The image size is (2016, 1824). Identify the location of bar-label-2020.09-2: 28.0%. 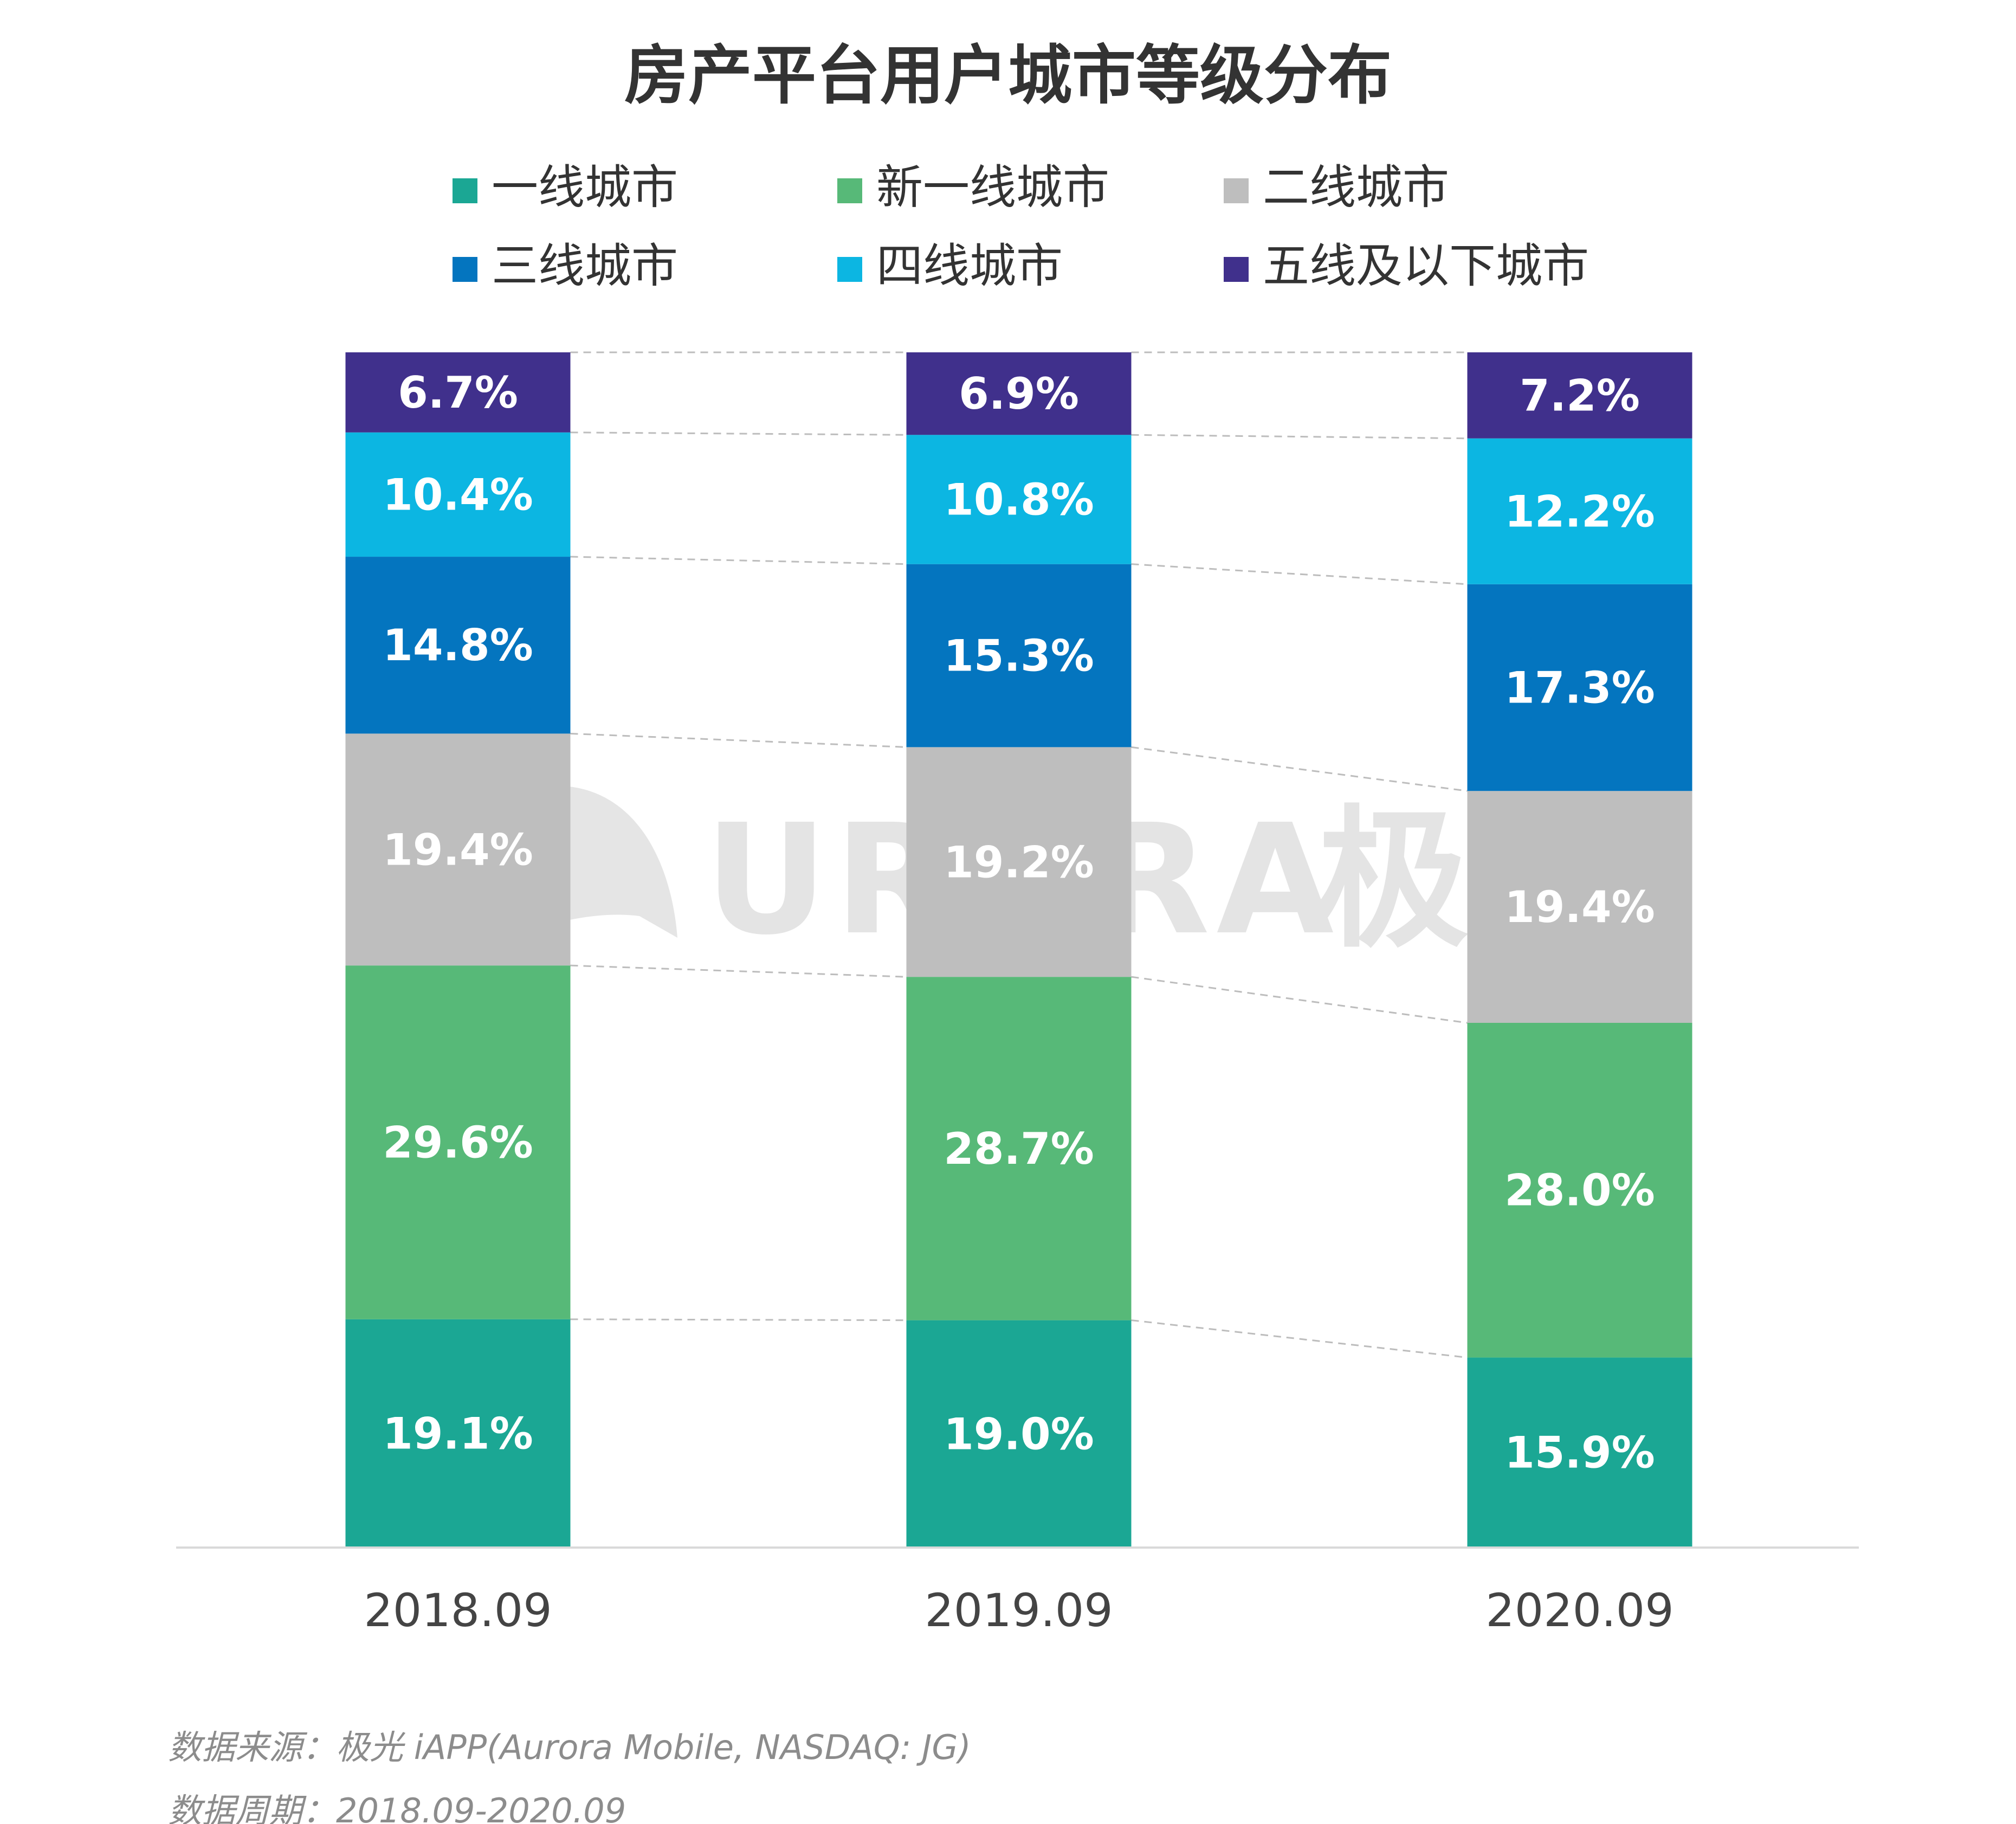
(1580, 1190).